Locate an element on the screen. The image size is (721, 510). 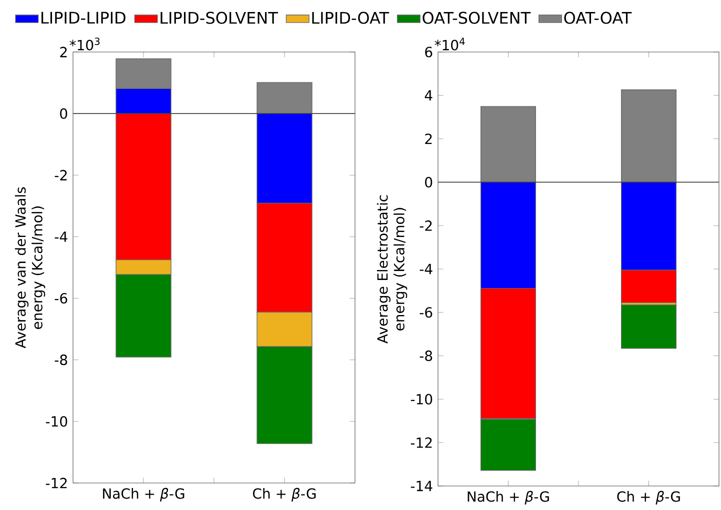
y-axis-title: Average van der Waals energy (Kcal/mol) is located at coordinates (30, 267).